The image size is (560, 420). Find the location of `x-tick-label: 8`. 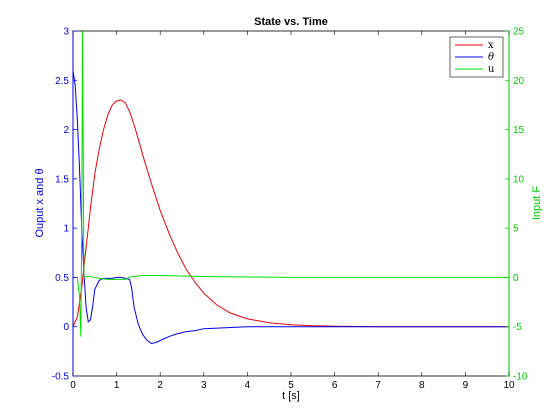

x-tick-label: 8 is located at coordinates (422, 385).